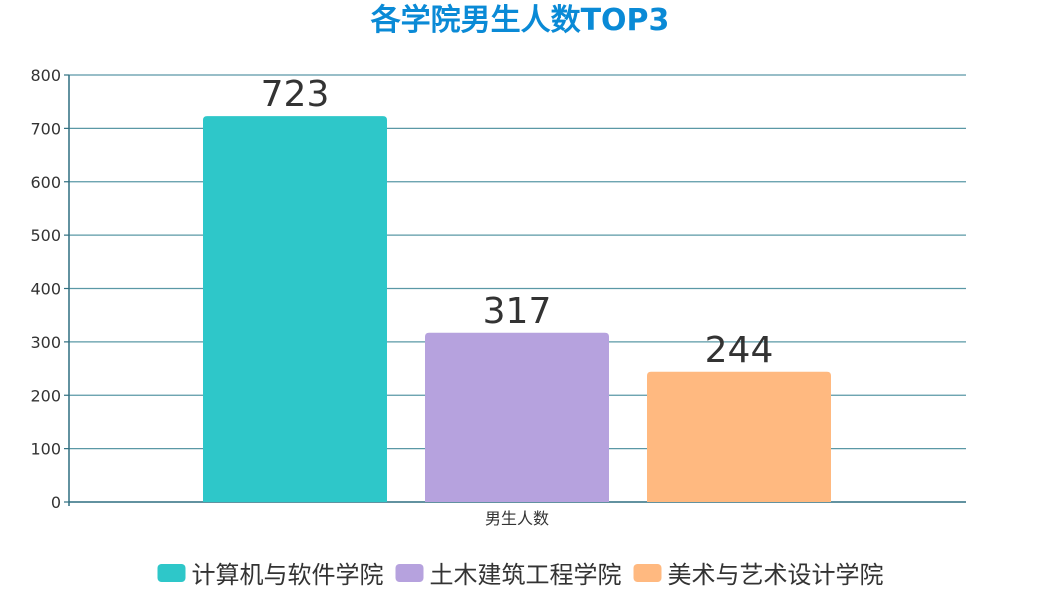  Describe the element at coordinates (288, 575) in the screenshot. I see `legend-label: 计算机与软件学院` at that location.